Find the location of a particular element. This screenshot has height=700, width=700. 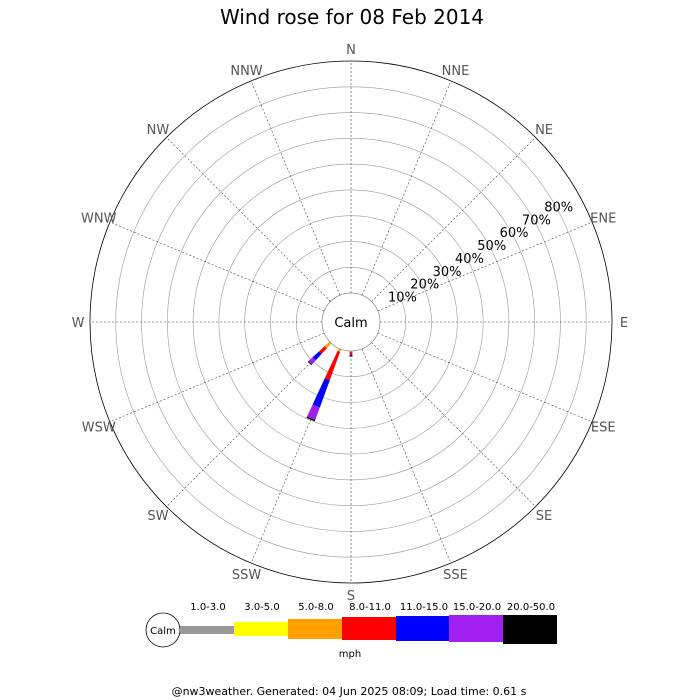

direction-label-ssw: SSW is located at coordinates (247, 575).